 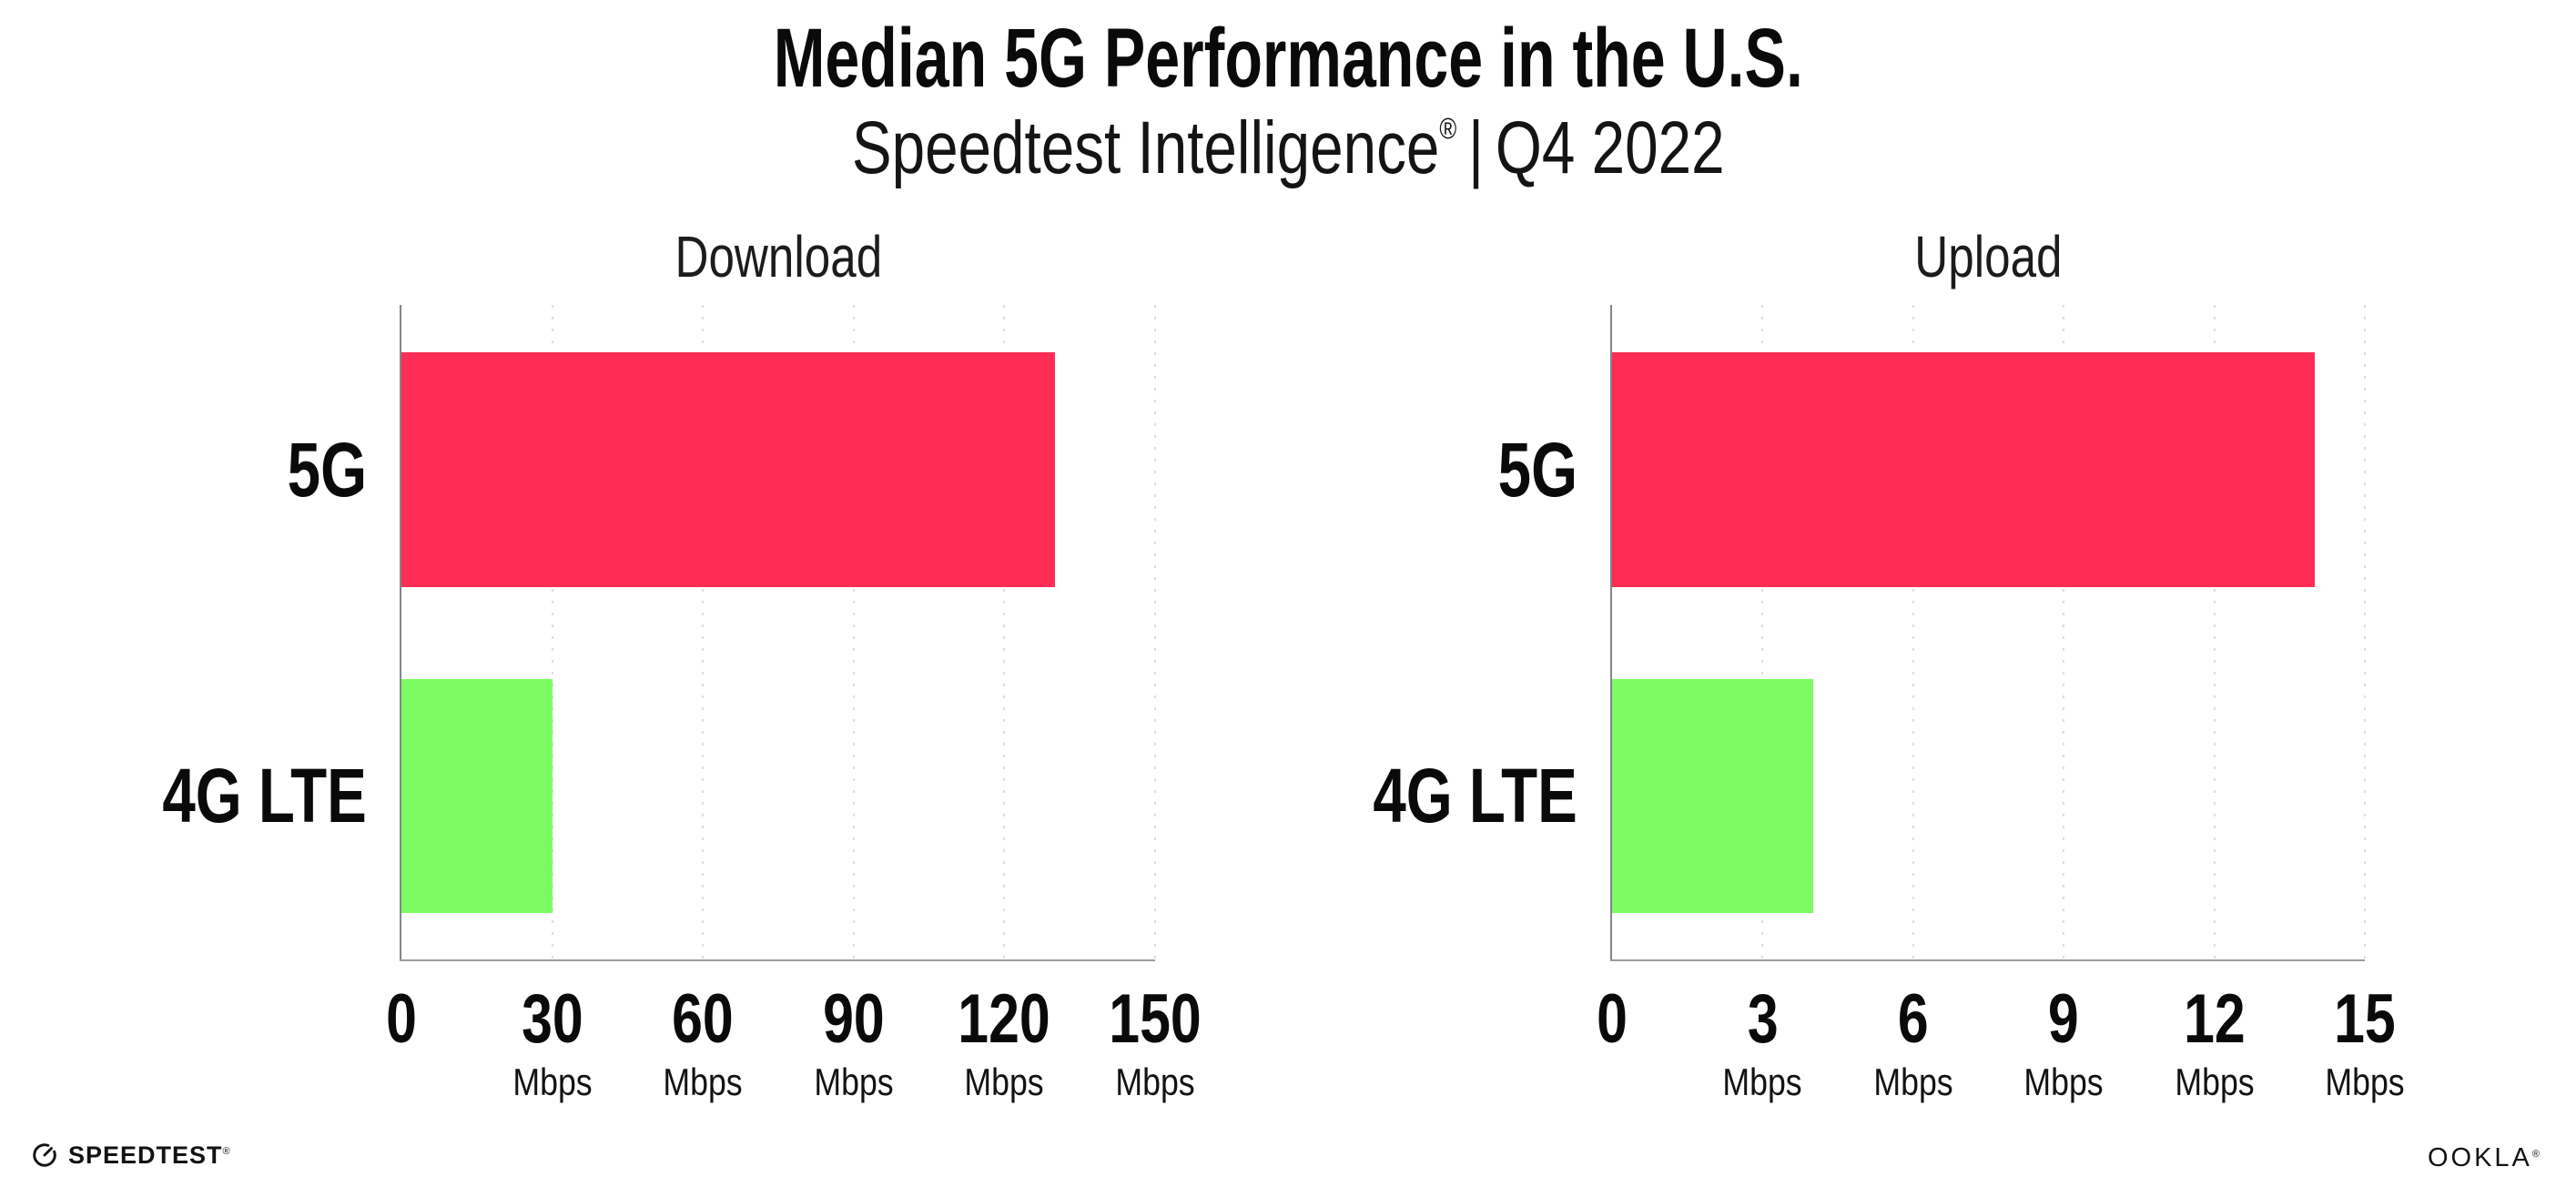 I want to click on speedtest-logo: SPEEDTEST®, so click(x=131, y=1155).